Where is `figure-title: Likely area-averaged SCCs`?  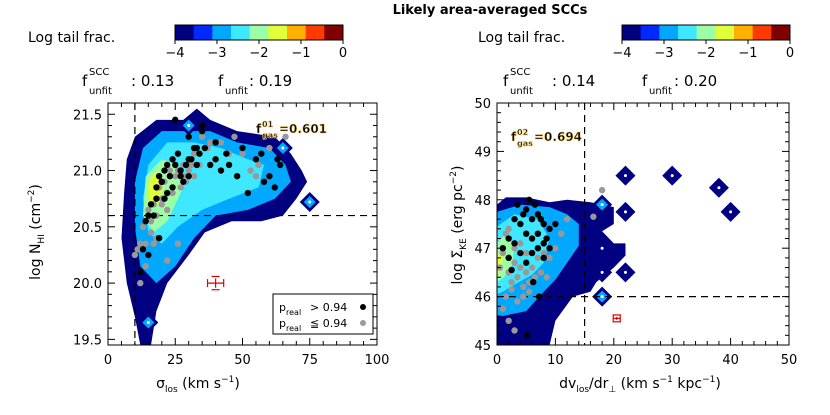 figure-title: Likely area-averaged SCCs is located at coordinates (490, 10).